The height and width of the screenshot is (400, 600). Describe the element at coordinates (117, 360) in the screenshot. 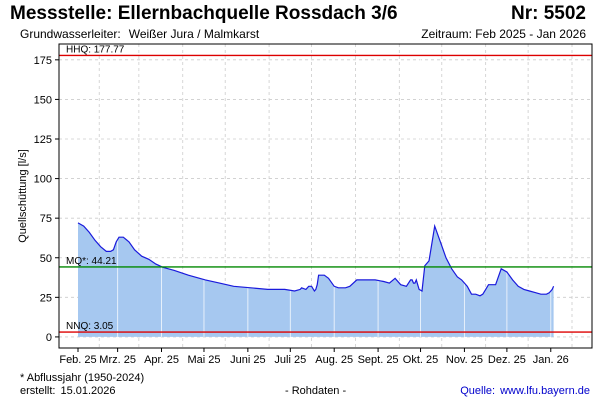

I see `x-tick-label: Mrz. 25` at that location.